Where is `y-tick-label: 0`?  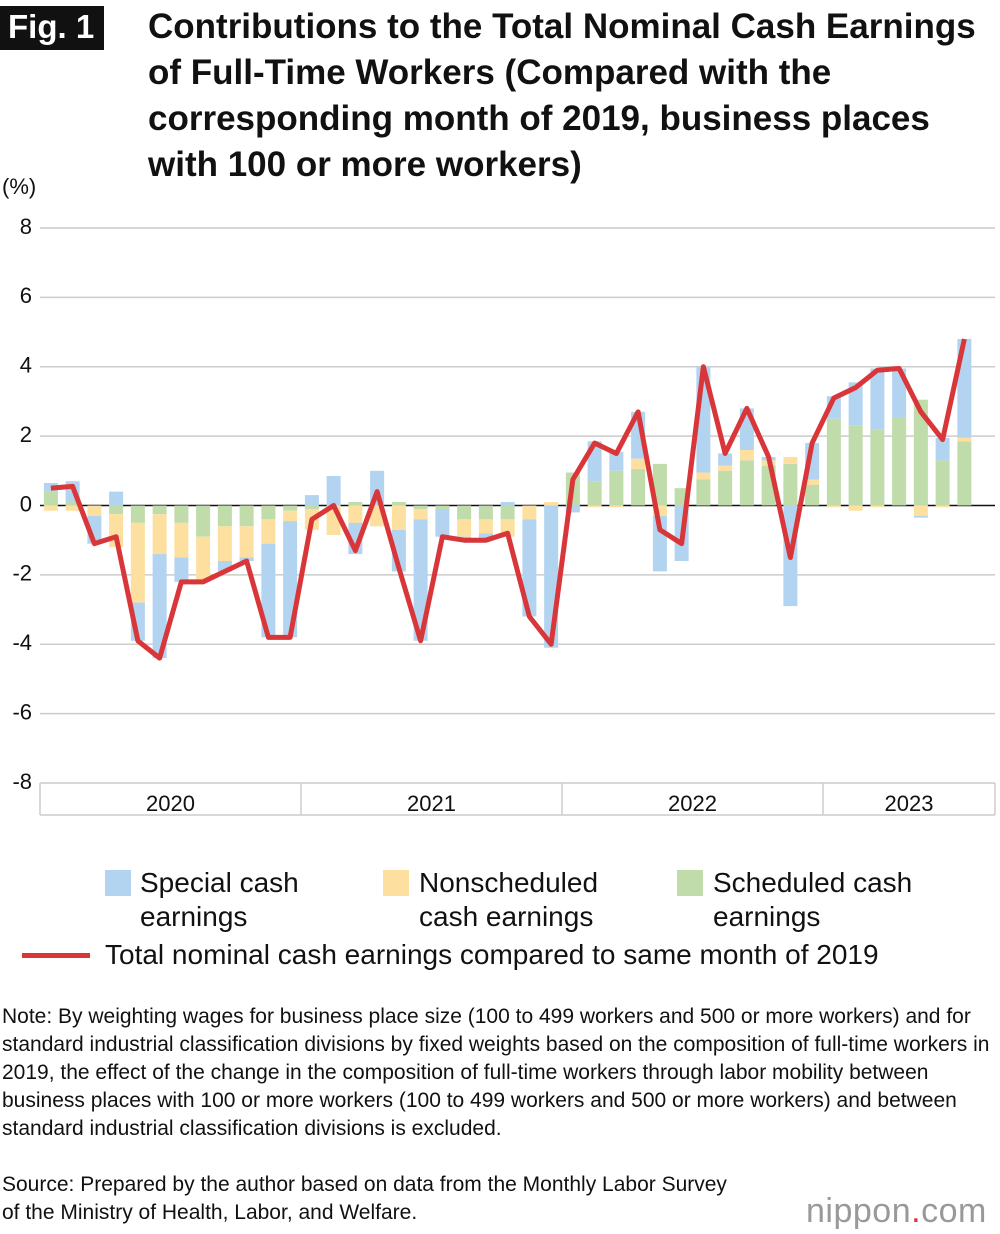 y-tick-label: 0 is located at coordinates (26, 503).